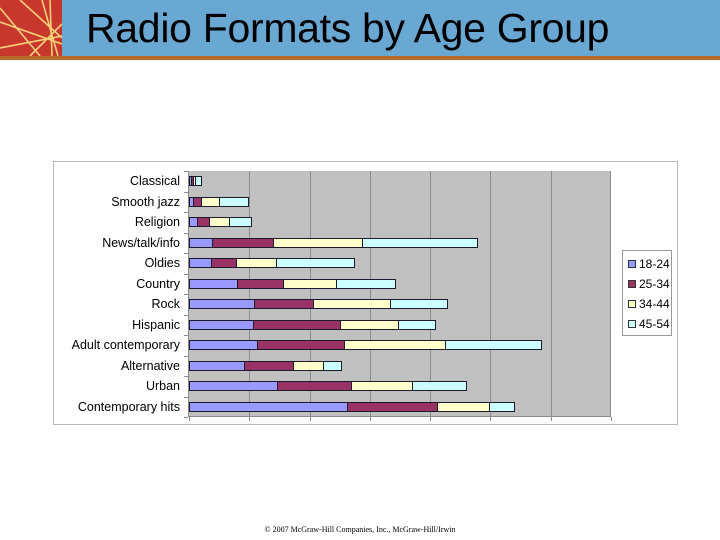 The height and width of the screenshot is (540, 720). I want to click on legend-label: 34-44, so click(654, 304).